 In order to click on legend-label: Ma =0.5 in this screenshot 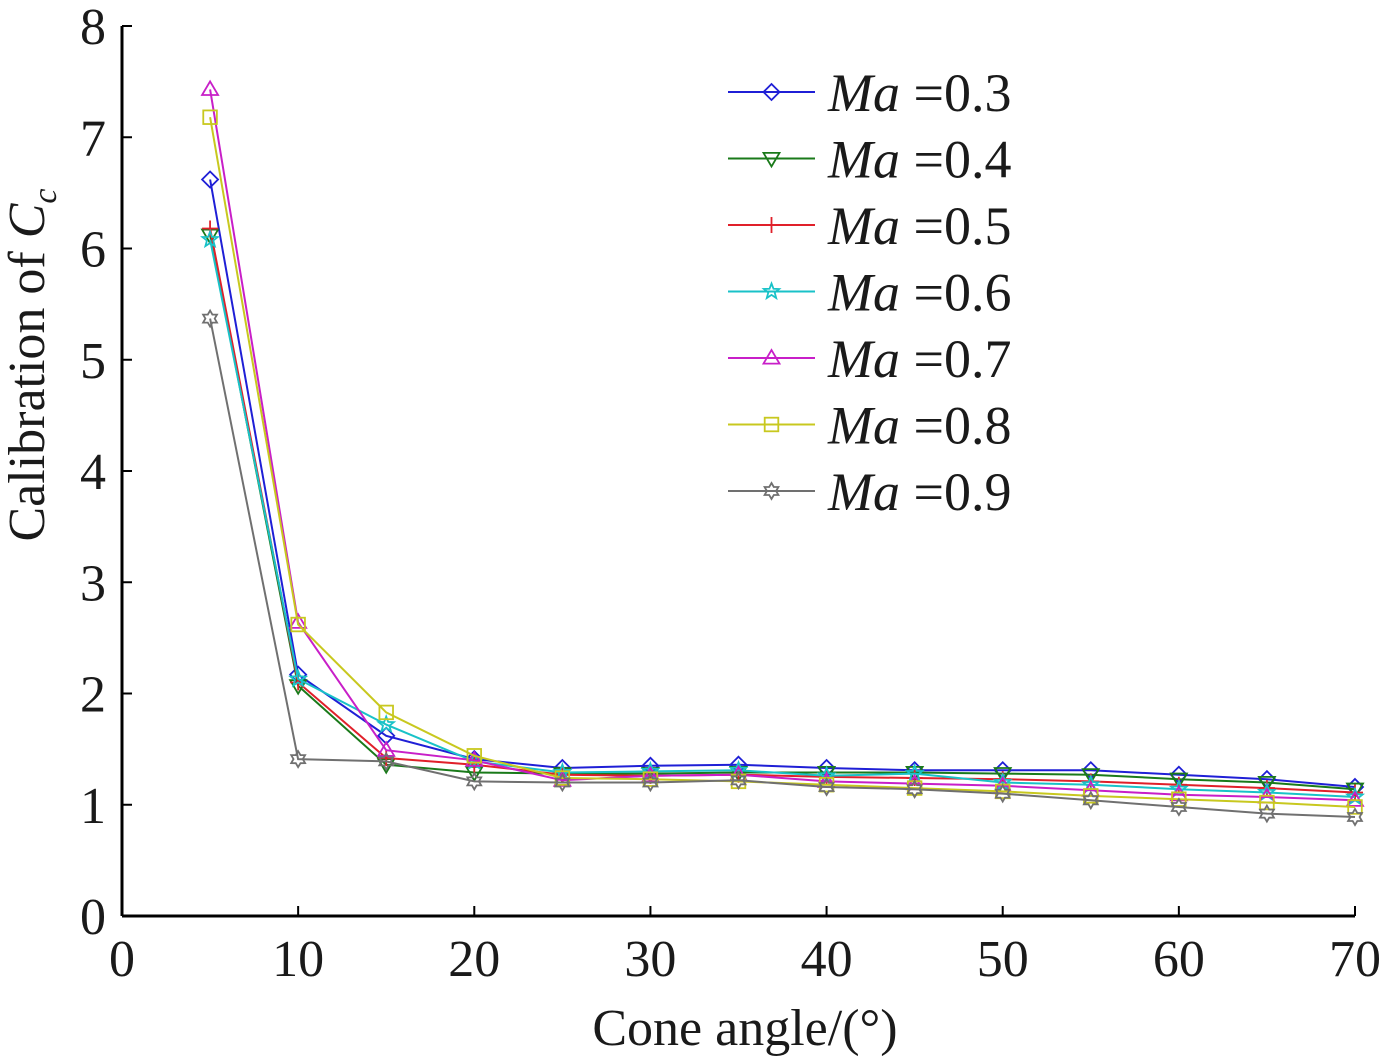, I will do `click(919, 226)`.